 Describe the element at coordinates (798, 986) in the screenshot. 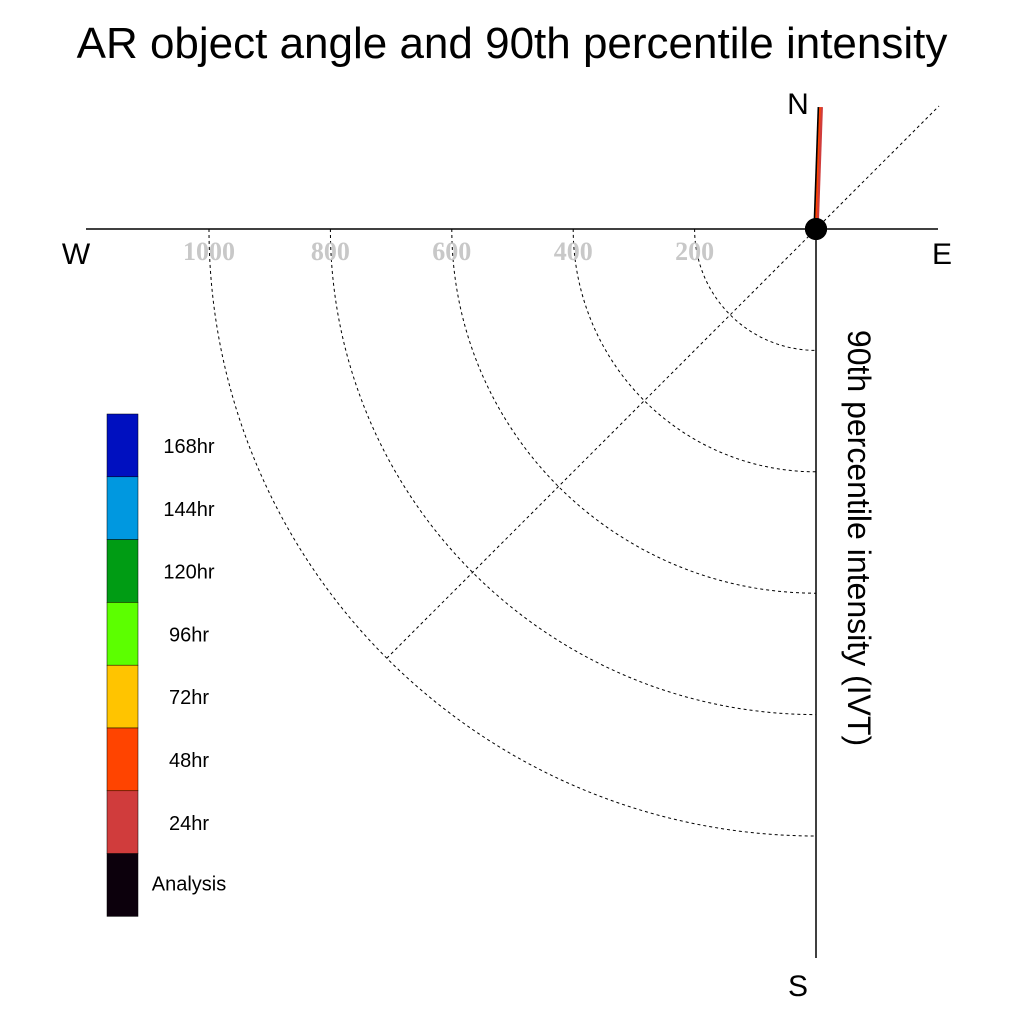

I see `compass-south-label: S` at that location.